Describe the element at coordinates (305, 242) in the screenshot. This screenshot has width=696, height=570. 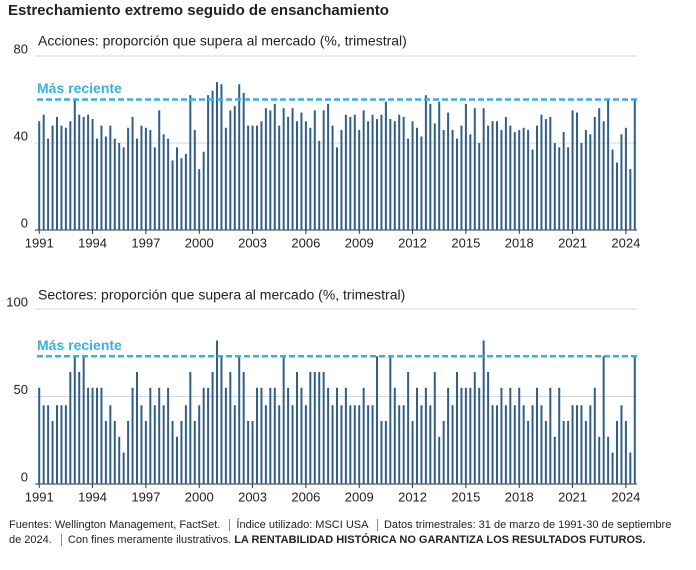
I see `x-tick-label: 2006` at that location.